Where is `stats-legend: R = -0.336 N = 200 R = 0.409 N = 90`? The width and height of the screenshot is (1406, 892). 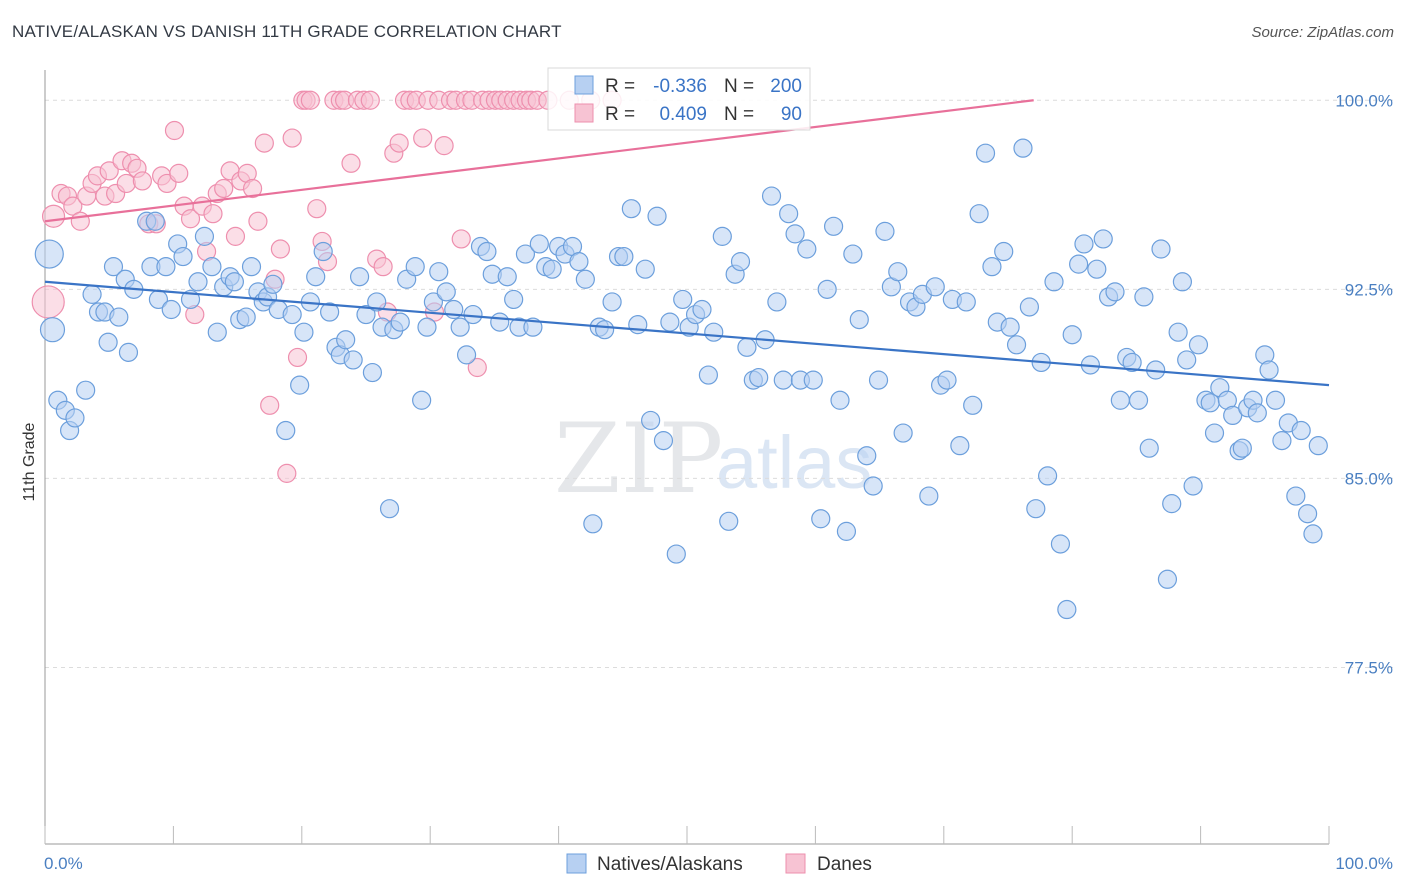
stats-legend: R = -0.336 N = 200 R = 0.409 N = 90 is located at coordinates (679, 99).